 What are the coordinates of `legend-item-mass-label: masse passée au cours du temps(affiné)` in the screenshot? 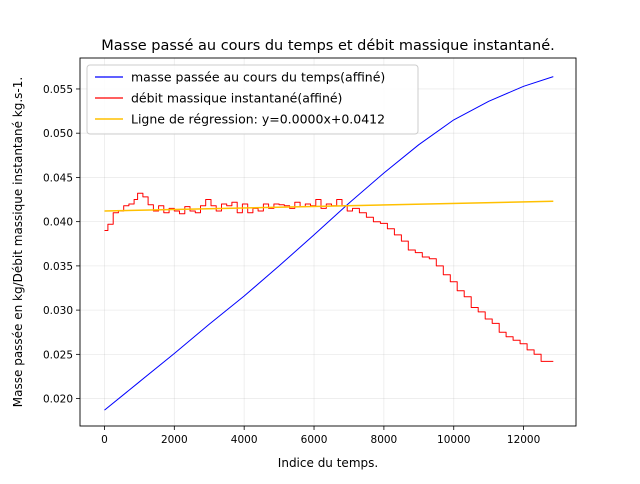 It's located at (258, 77).